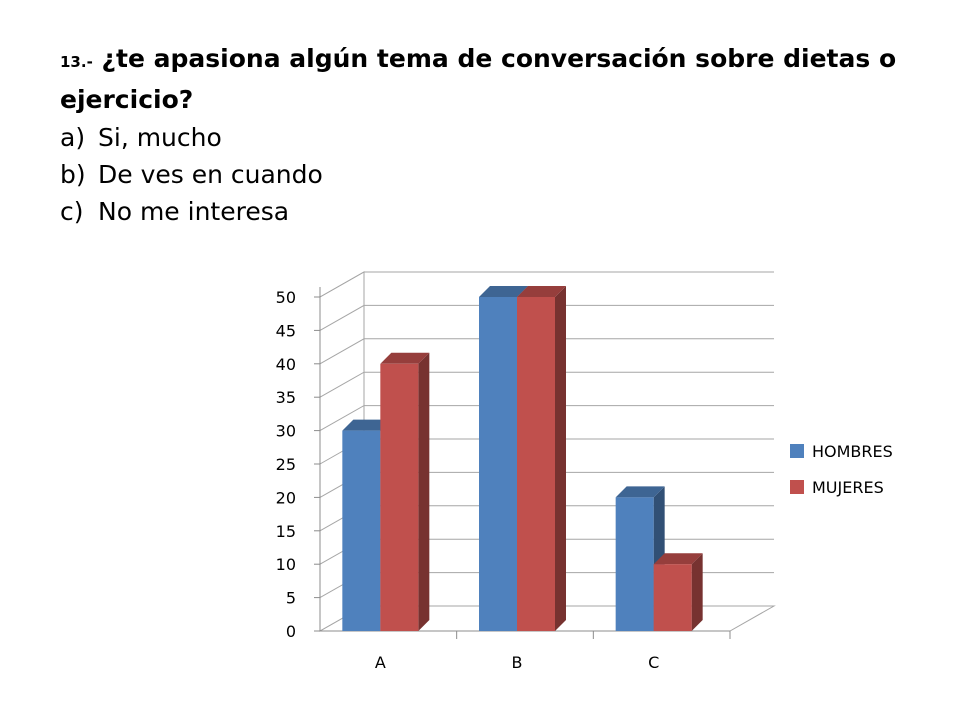 Image resolution: width=960 pixels, height=720 pixels. I want to click on option-text: Si, mucho, so click(160, 137).